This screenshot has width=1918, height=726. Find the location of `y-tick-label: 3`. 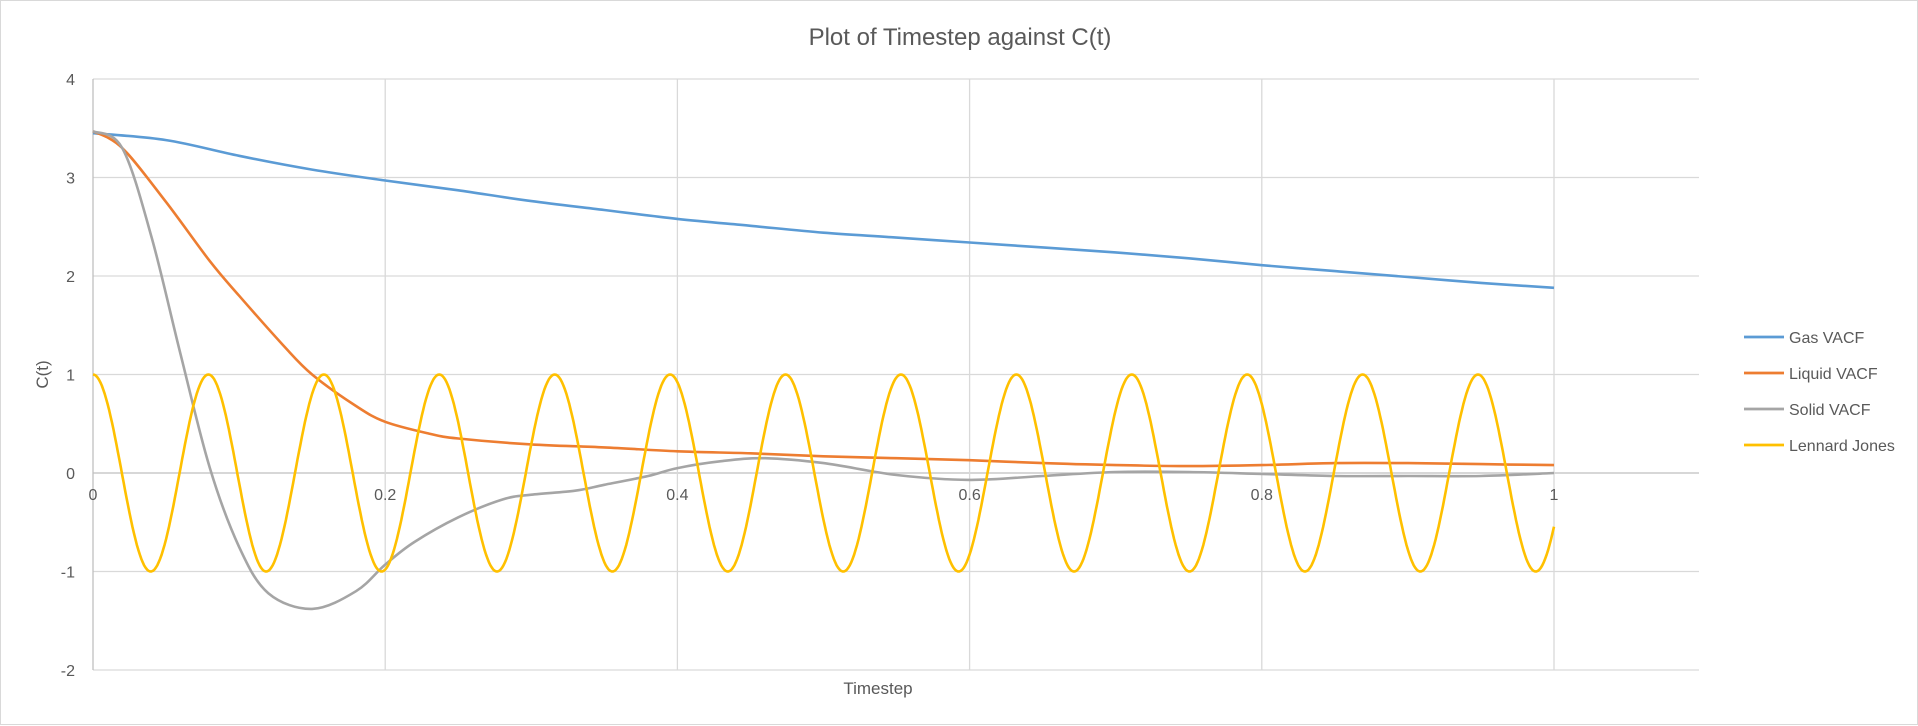

y-tick-label: 3 is located at coordinates (70, 179).